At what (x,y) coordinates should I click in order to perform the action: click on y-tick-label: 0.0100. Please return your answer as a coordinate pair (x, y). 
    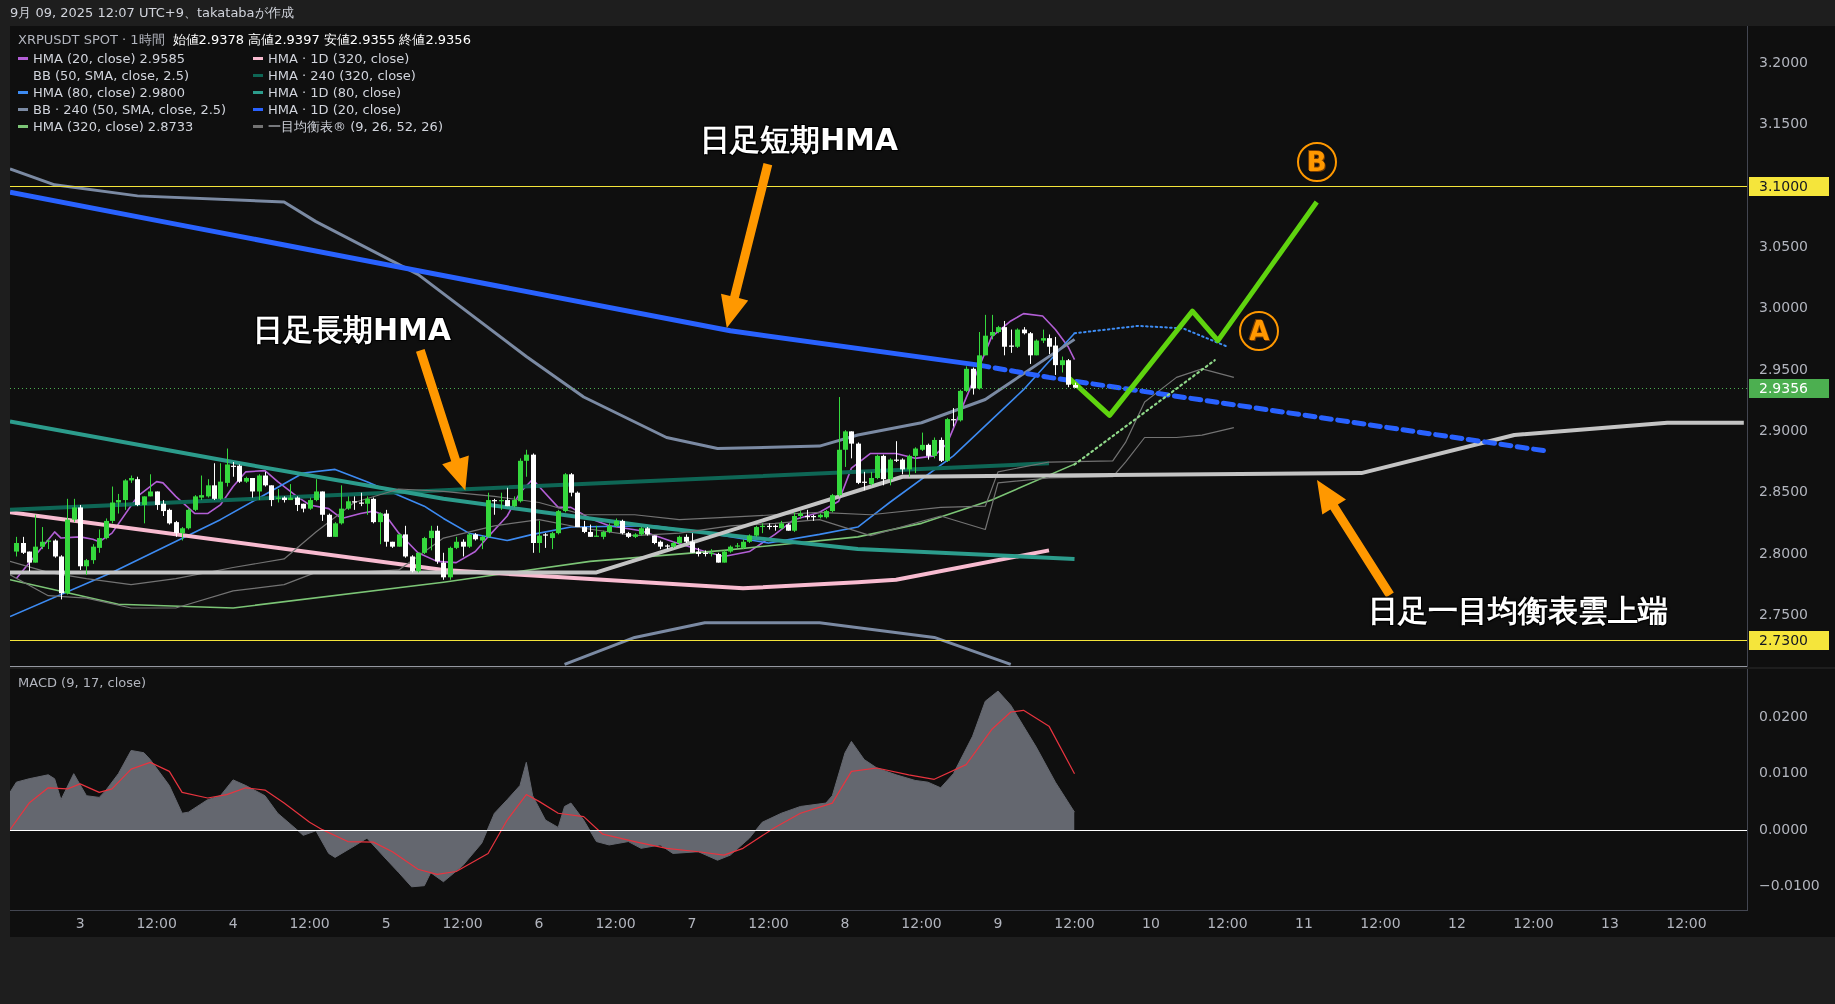
    Looking at the image, I should click on (1783, 772).